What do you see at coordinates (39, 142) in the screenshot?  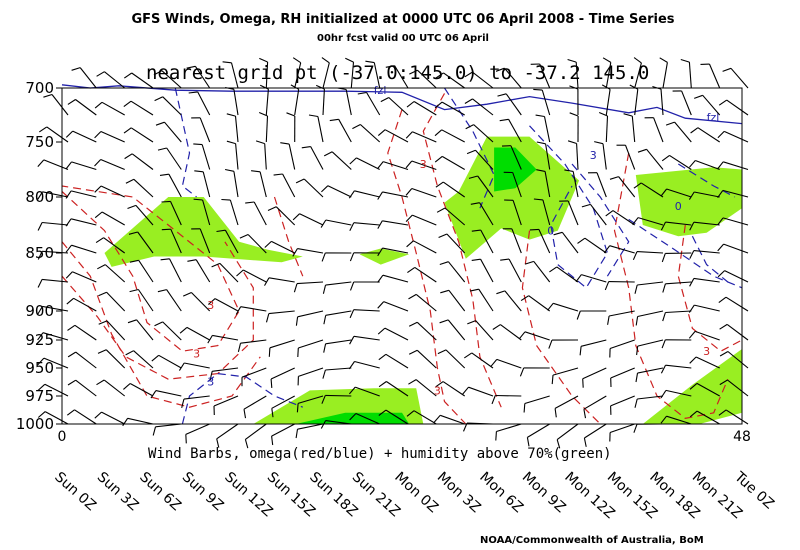 I see `y-tick-label: 750` at bounding box center [39, 142].